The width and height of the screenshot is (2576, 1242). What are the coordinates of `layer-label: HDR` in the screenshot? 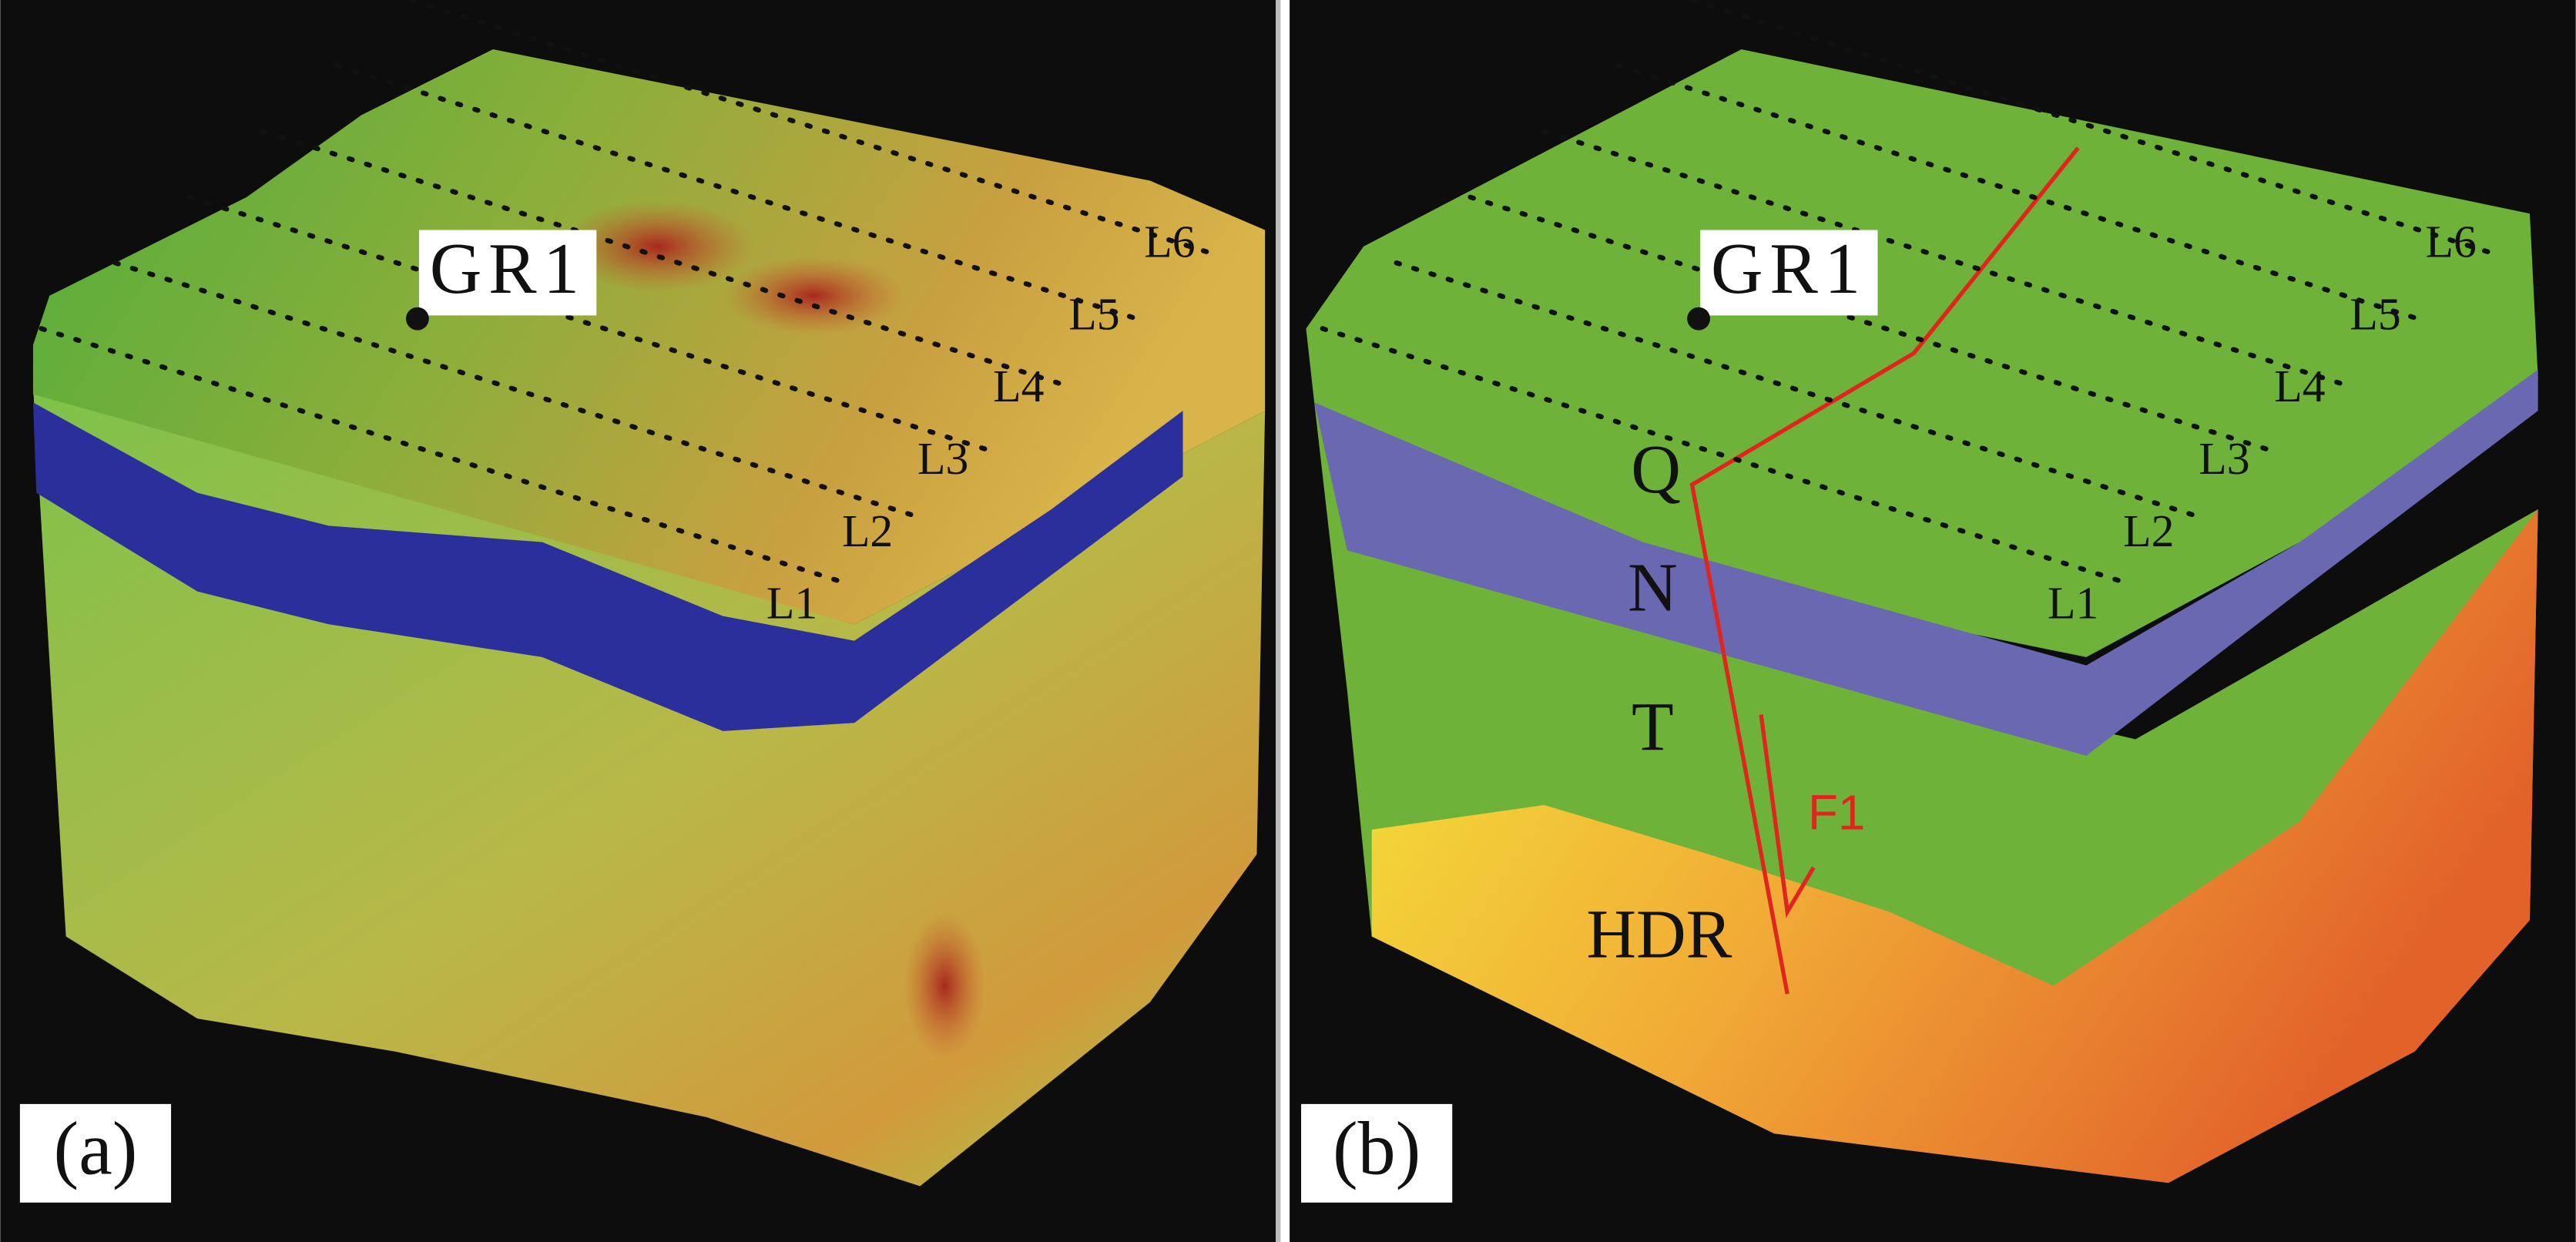 It's located at (1659, 934).